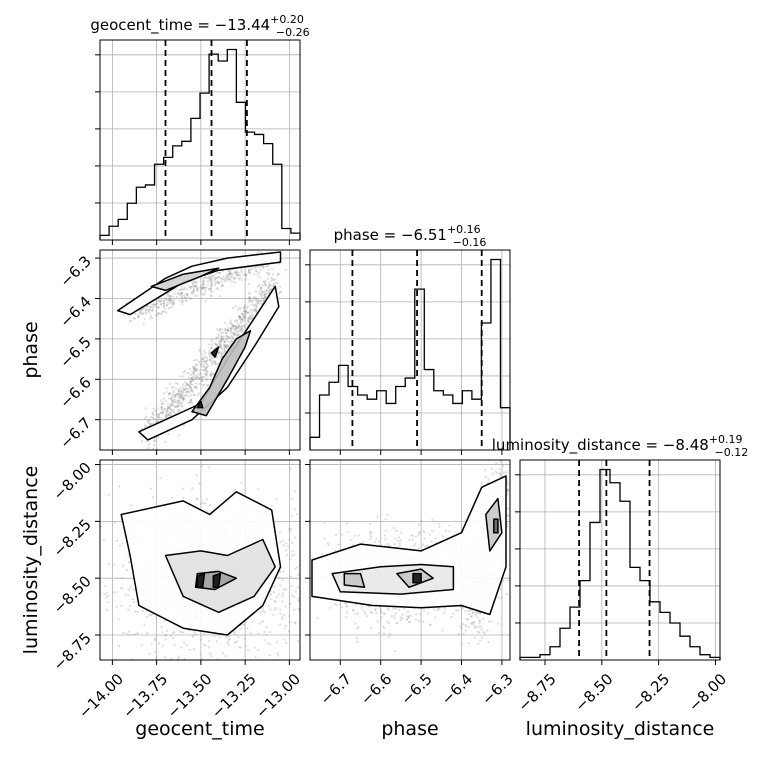 The image size is (760, 760). What do you see at coordinates (31, 560) in the screenshot?
I see `y-axis-label-luminosity_distance: luminosity_distance` at bounding box center [31, 560].